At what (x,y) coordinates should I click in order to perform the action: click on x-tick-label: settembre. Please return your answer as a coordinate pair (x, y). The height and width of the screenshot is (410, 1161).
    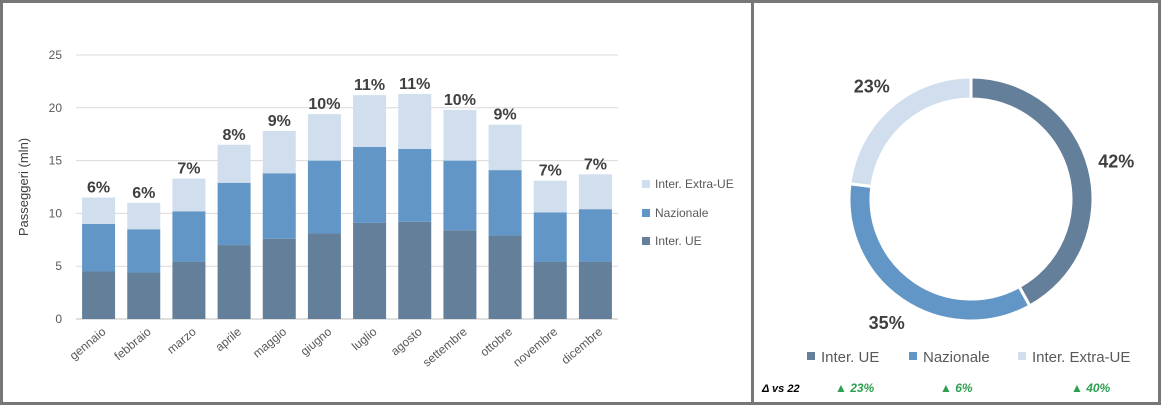
    Looking at the image, I should click on (445, 346).